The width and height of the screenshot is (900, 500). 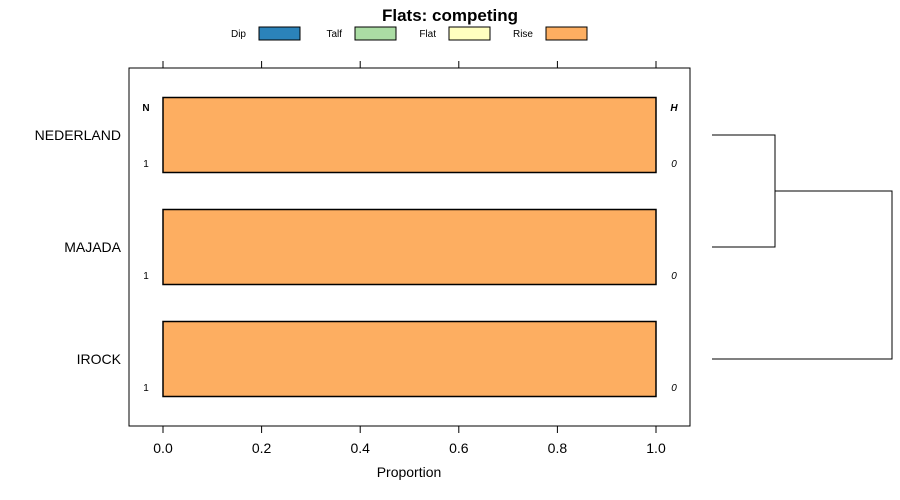 What do you see at coordinates (558, 448) in the screenshot?
I see `x-tick-label: 0.8` at bounding box center [558, 448].